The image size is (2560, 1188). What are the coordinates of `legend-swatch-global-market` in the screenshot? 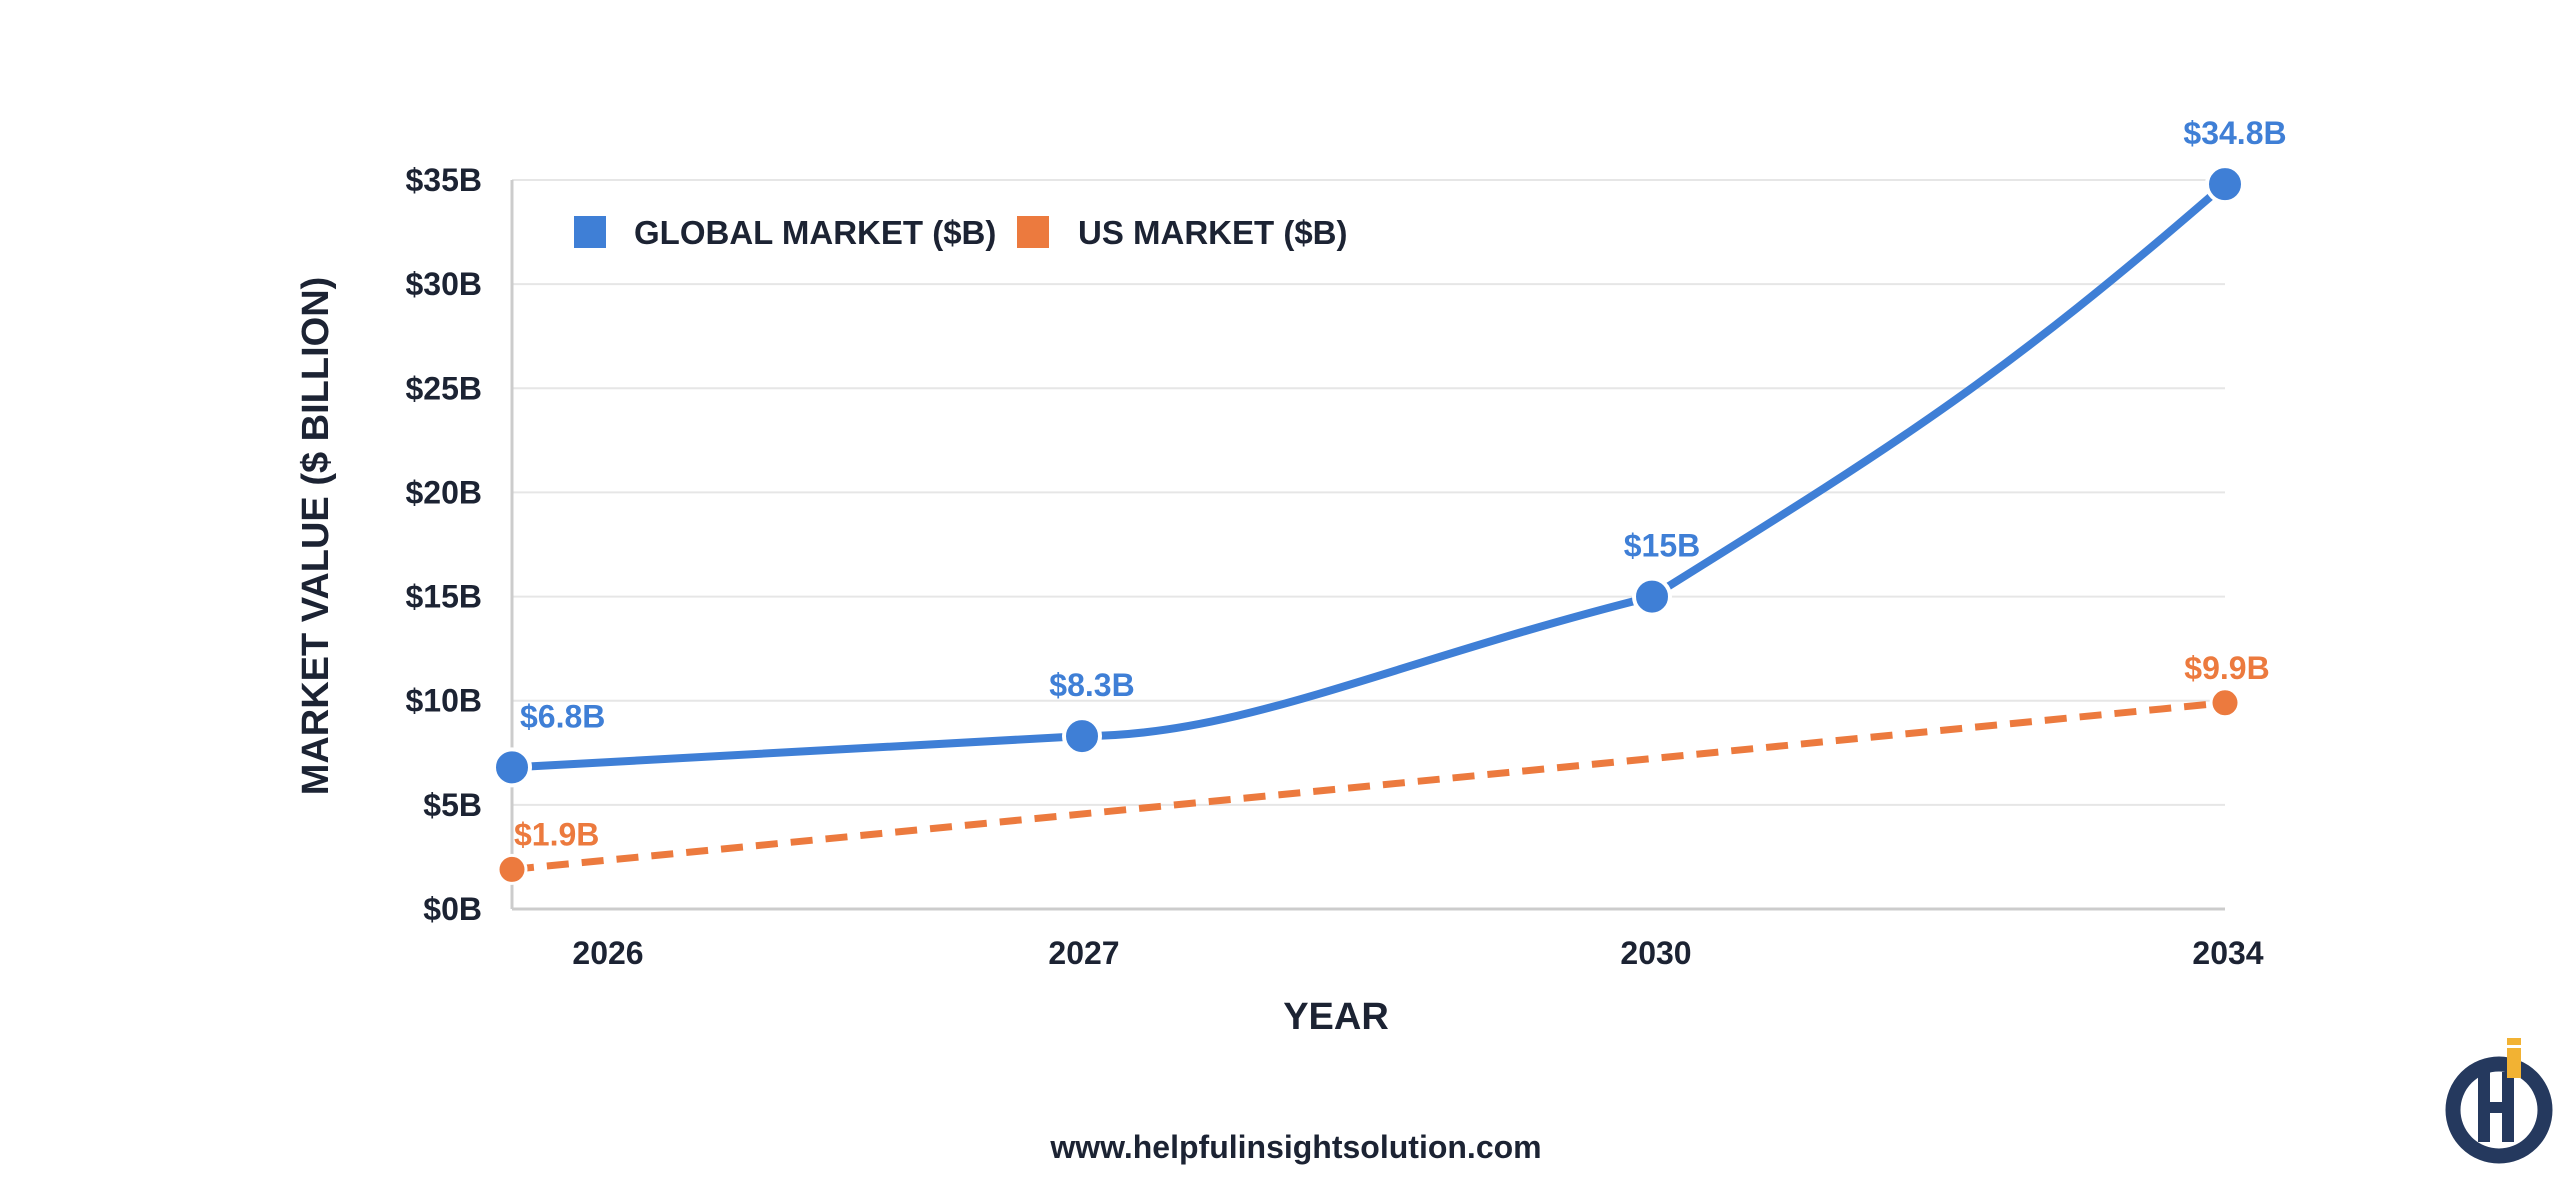 It's located at (590, 232).